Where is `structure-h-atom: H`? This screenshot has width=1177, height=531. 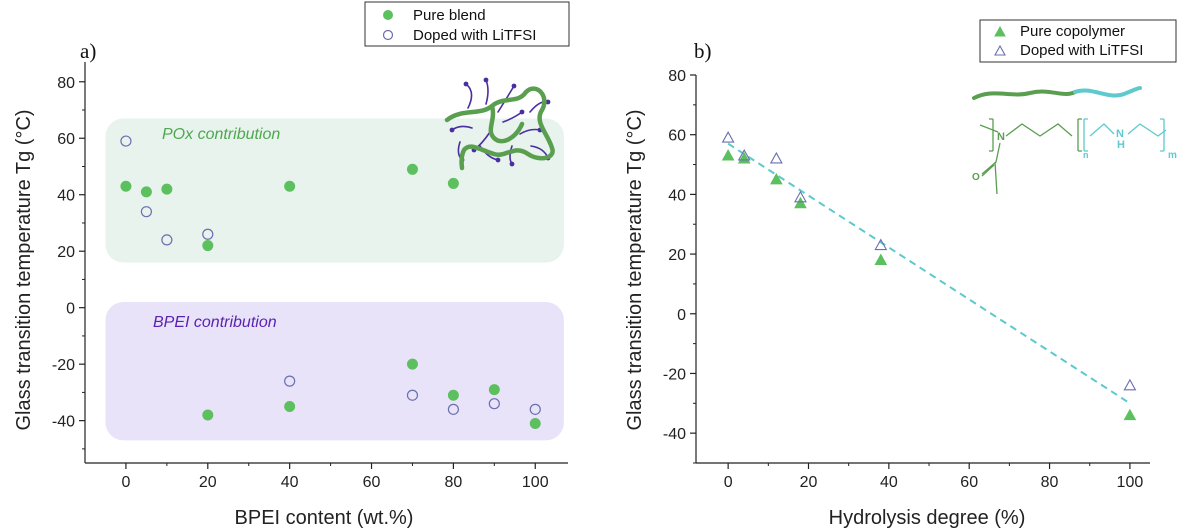 structure-h-atom: H is located at coordinates (1121, 145).